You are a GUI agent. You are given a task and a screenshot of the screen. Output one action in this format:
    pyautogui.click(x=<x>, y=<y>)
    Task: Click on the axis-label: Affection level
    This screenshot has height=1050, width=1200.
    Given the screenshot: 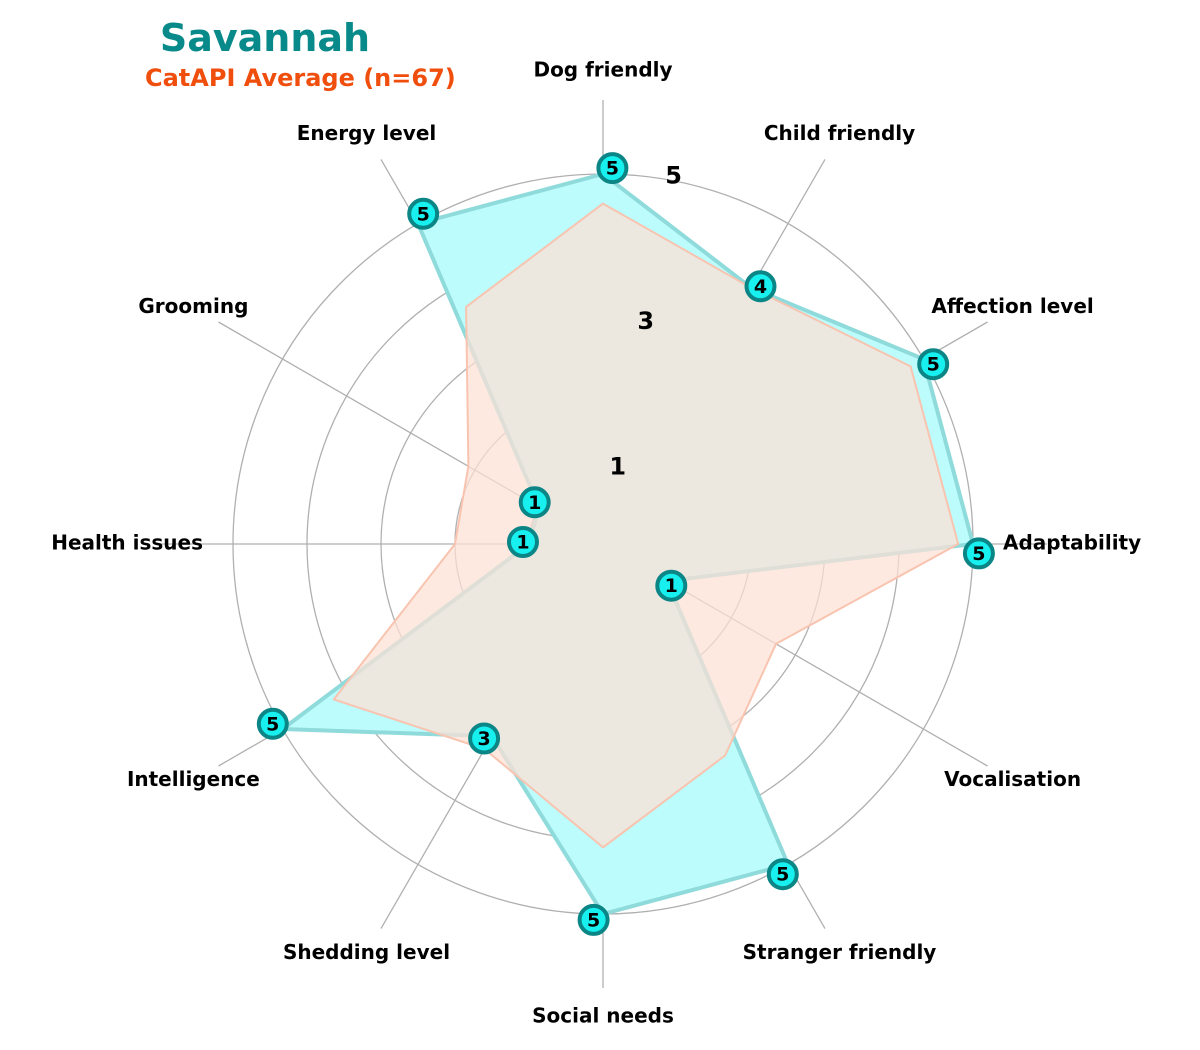 What is the action you would take?
    pyautogui.click(x=1012, y=306)
    